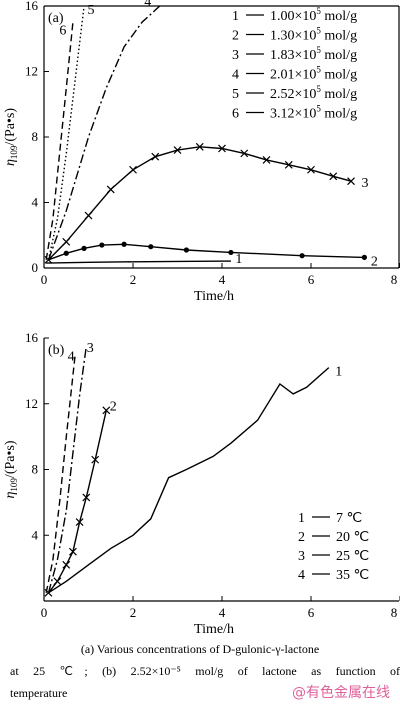 The height and width of the screenshot is (711, 400). I want to click on legend-number: 1, so click(301, 518).